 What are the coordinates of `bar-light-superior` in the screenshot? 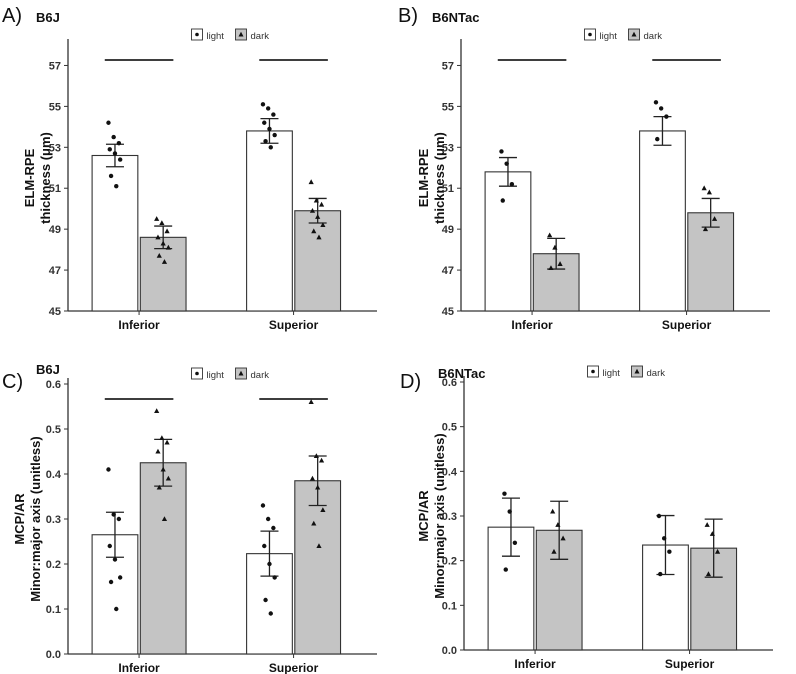 It's located at (662, 221).